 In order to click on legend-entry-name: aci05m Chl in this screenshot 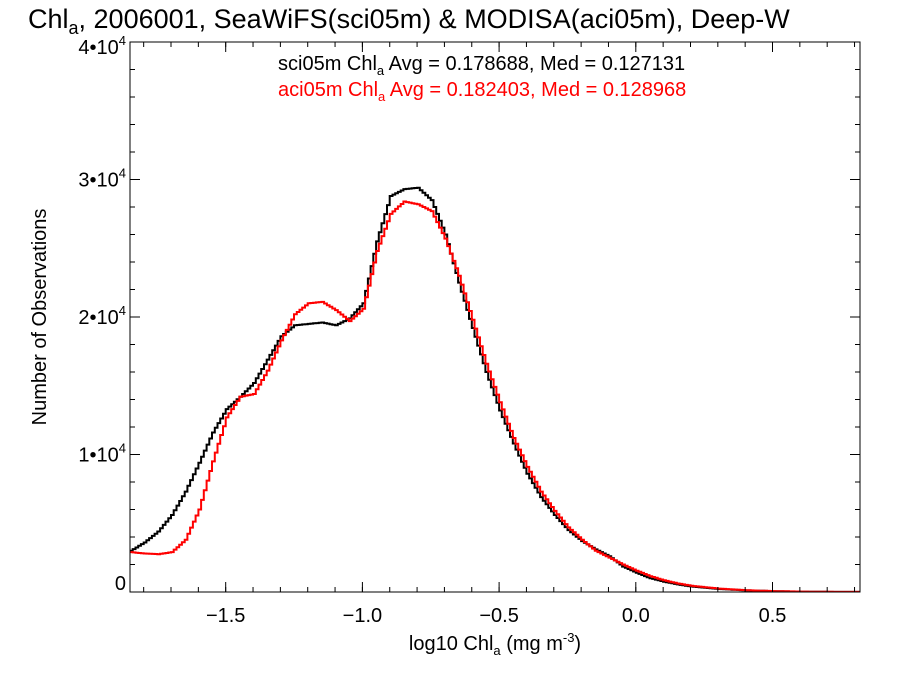, I will do `click(328, 90)`.